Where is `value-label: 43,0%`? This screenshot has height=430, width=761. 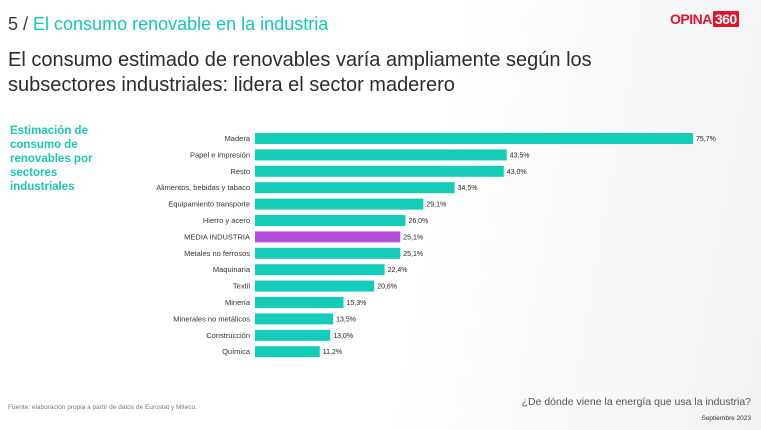 value-label: 43,0% is located at coordinates (517, 172).